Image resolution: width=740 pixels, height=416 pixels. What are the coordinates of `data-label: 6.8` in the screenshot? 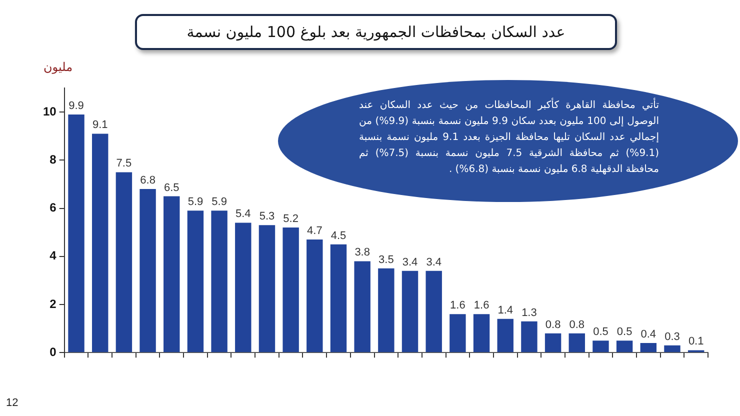 It's located at (148, 180).